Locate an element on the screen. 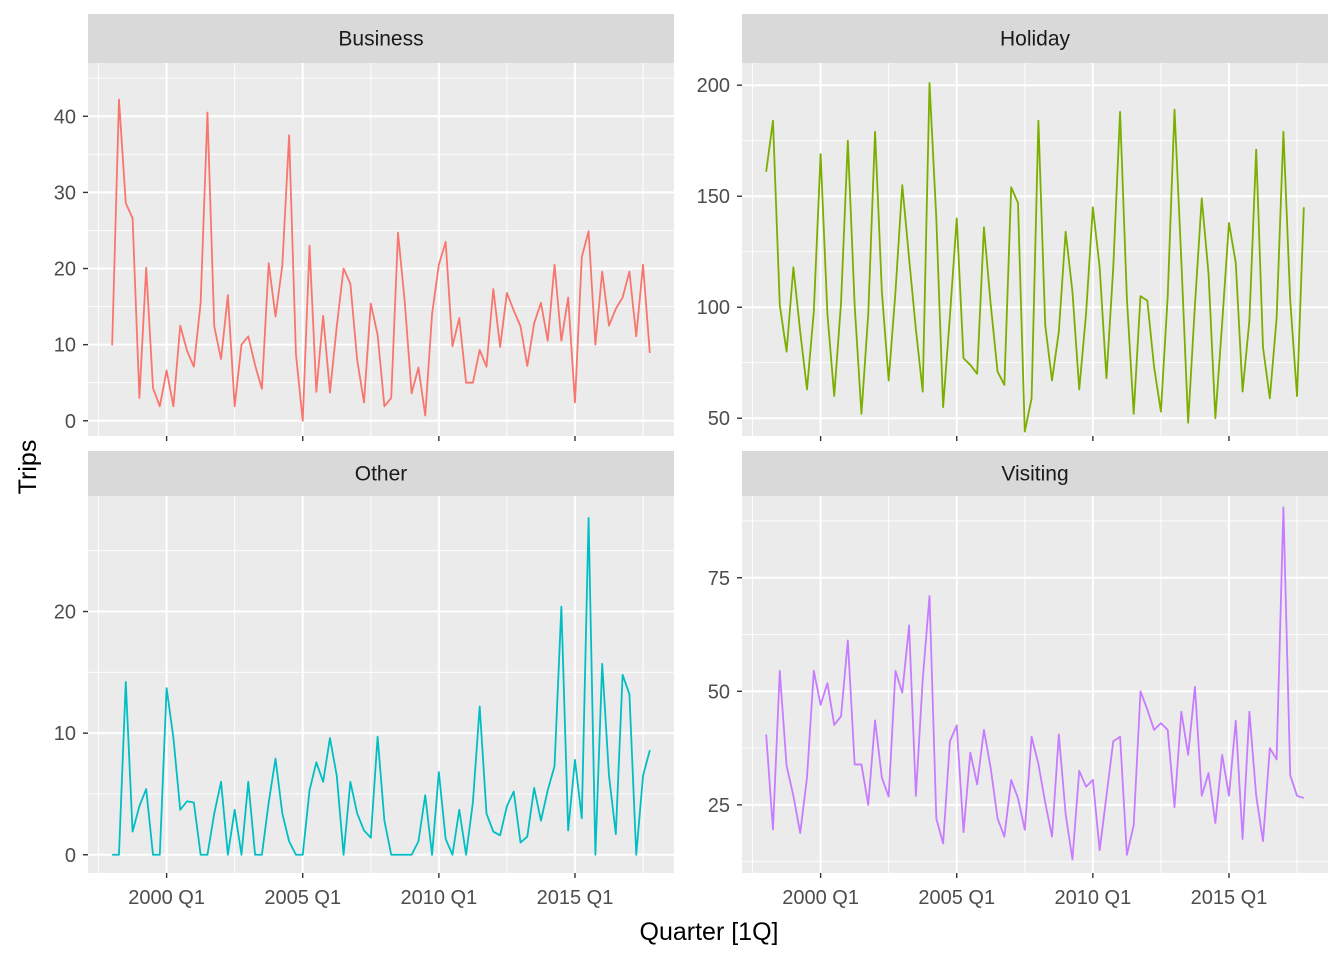 This screenshot has height=960, width=1344. facet-strip-label: Visiting is located at coordinates (1034, 474).